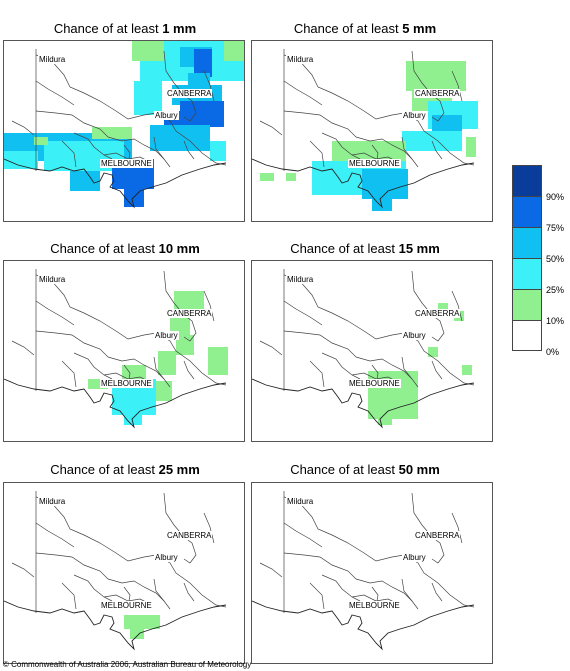 The width and height of the screenshot is (570, 671). I want to click on map-panel-1mm: Mildura CANBERRA Albury MELBOURNE, so click(124, 131).